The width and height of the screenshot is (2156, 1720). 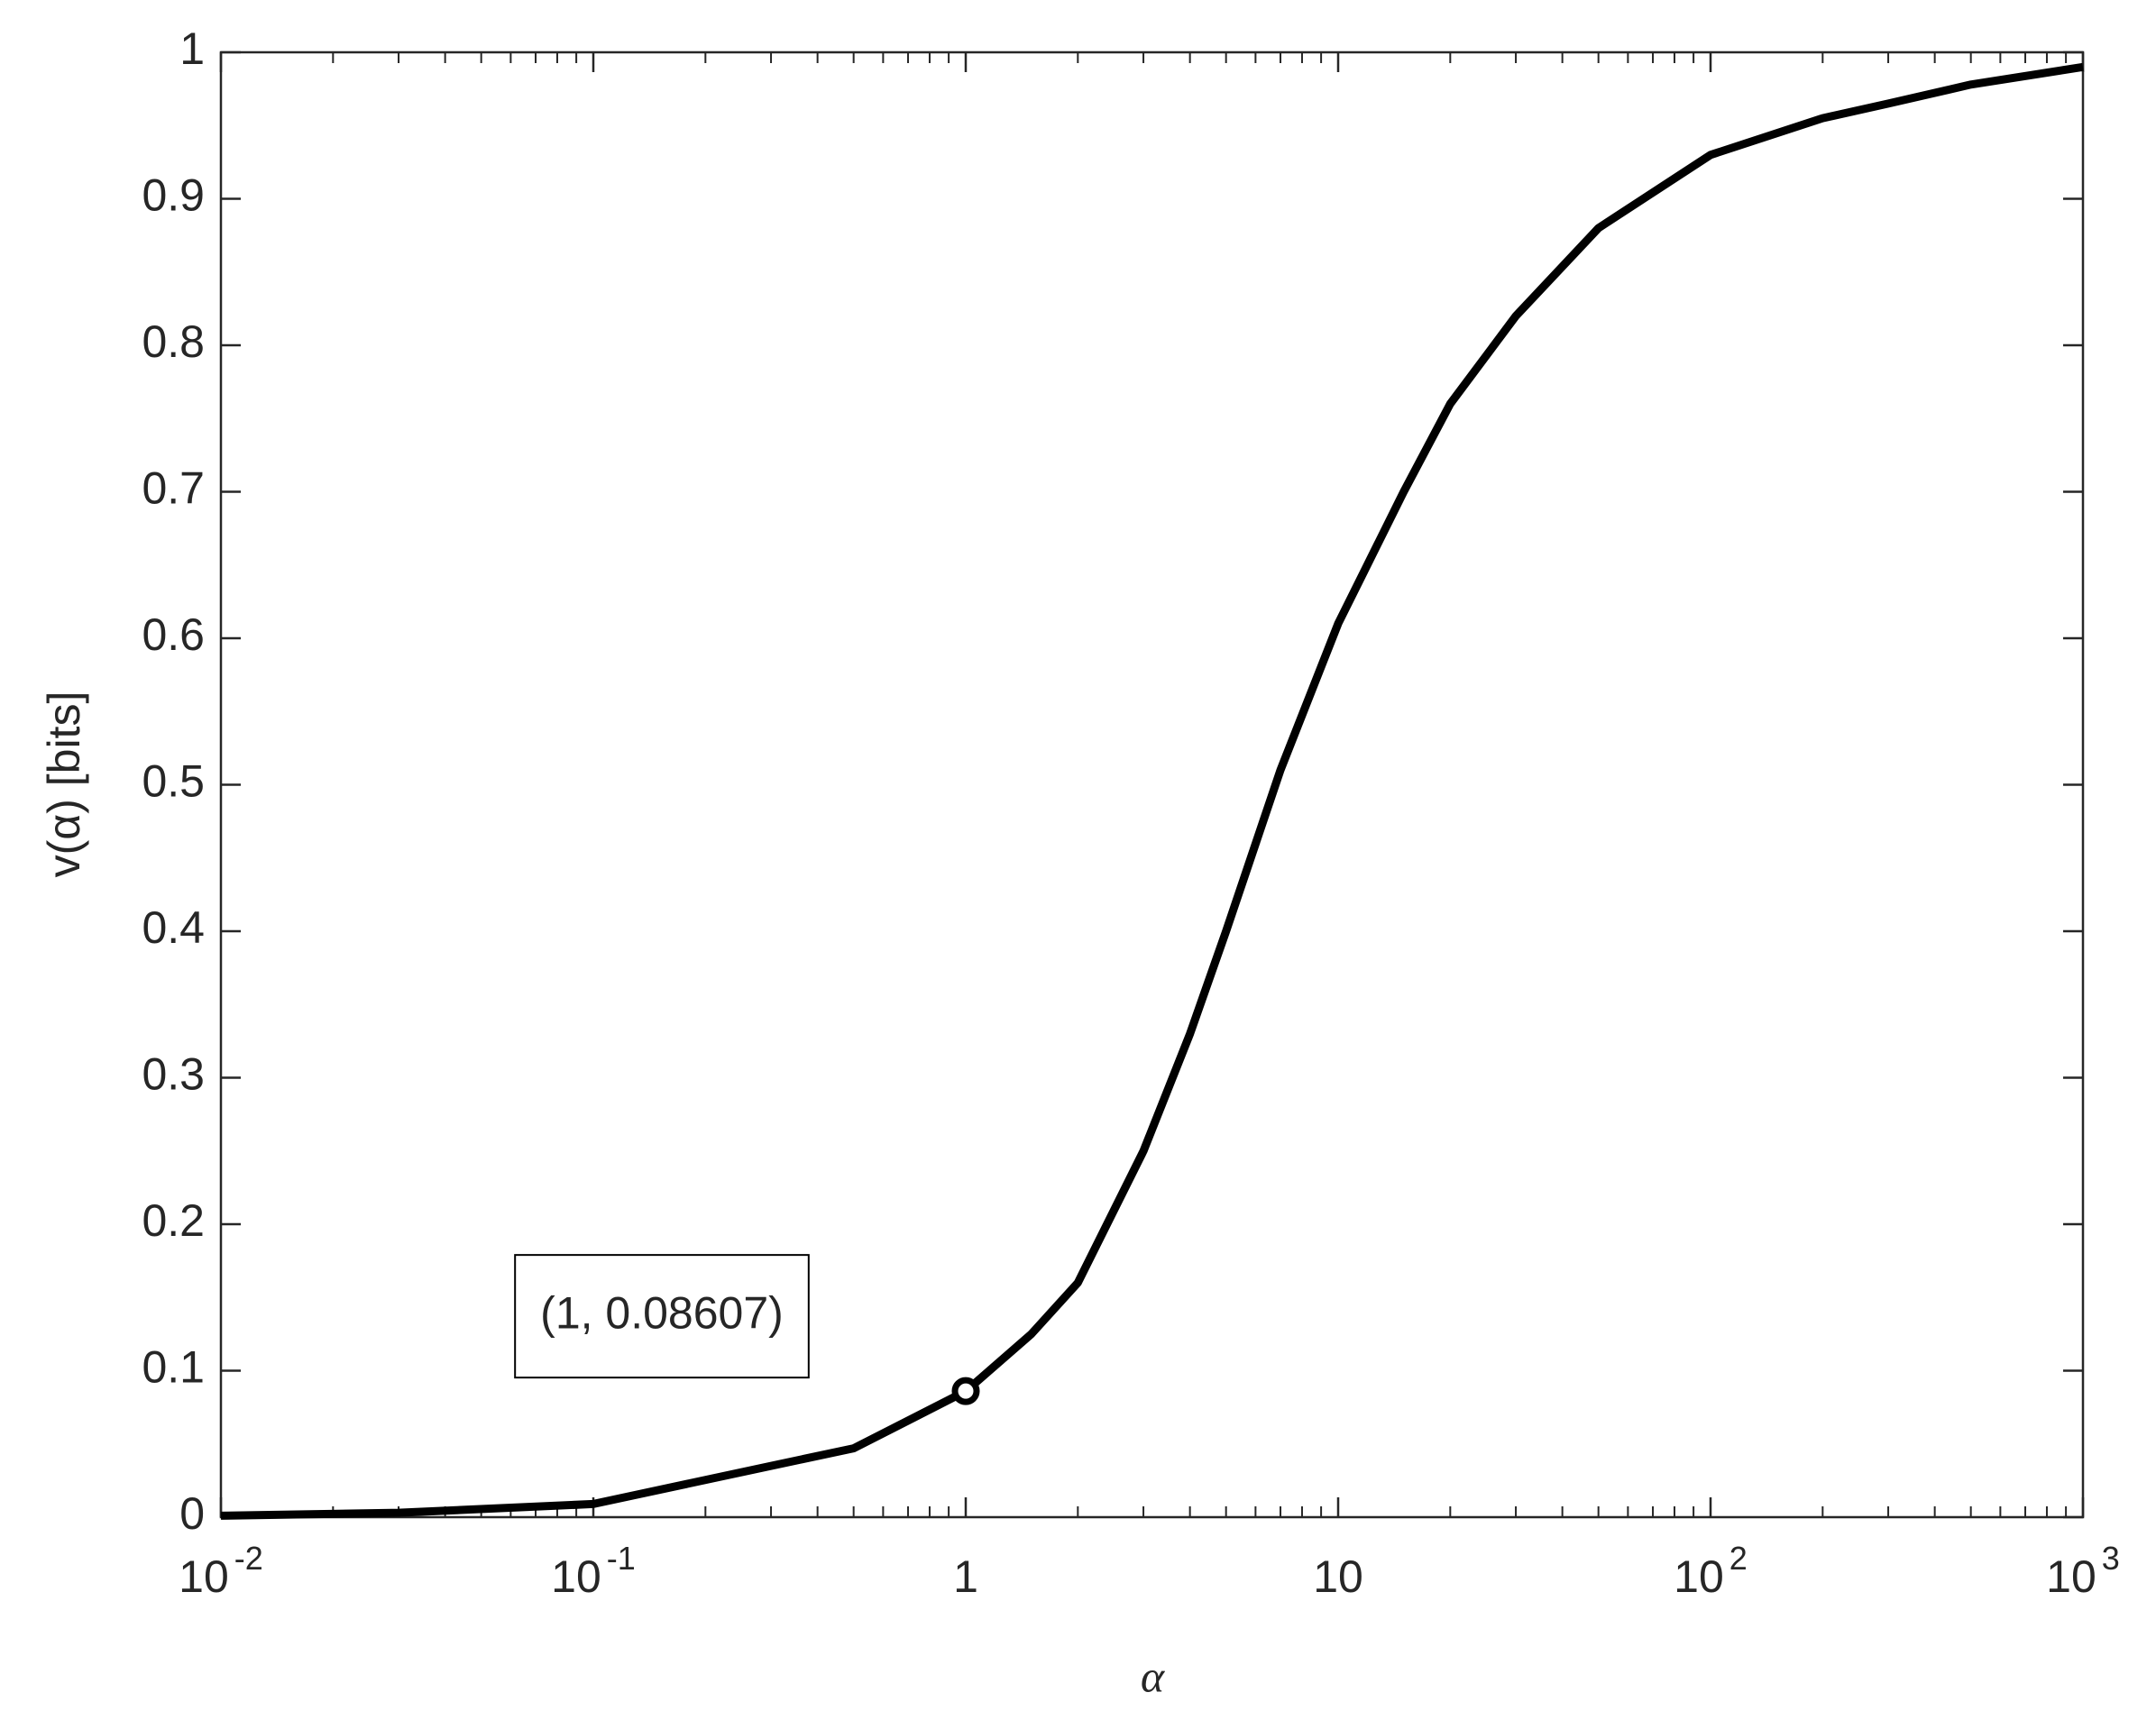 I want to click on y-tick-label: 1, so click(x=192, y=48).